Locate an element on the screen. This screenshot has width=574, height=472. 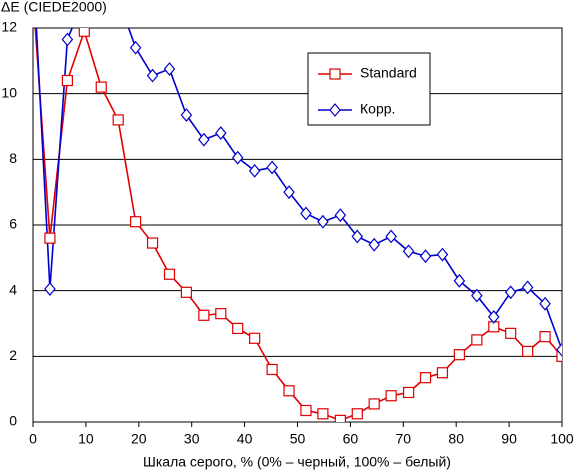
y-tick-label: 6 is located at coordinates (13, 224).